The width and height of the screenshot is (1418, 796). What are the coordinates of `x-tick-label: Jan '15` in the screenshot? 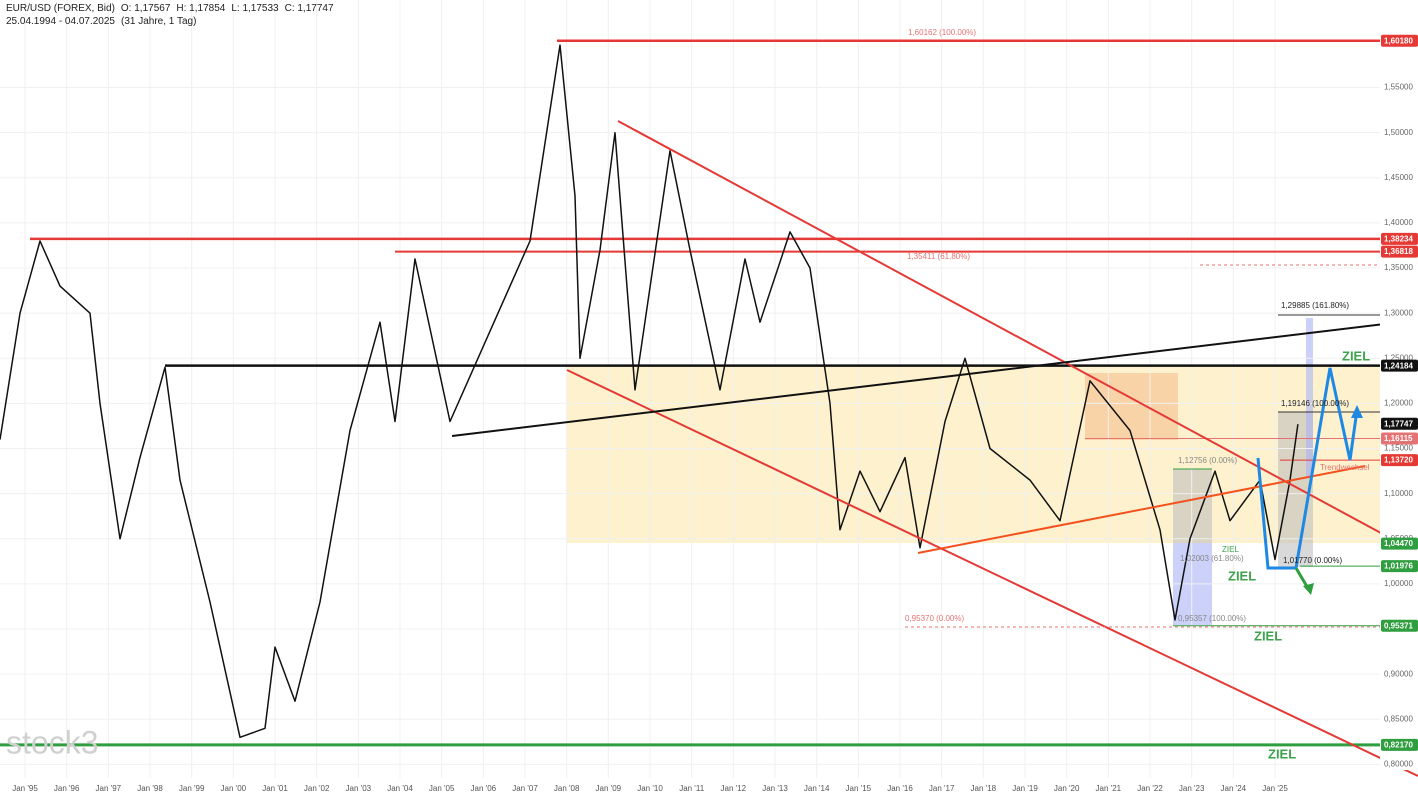 It's located at (859, 788).